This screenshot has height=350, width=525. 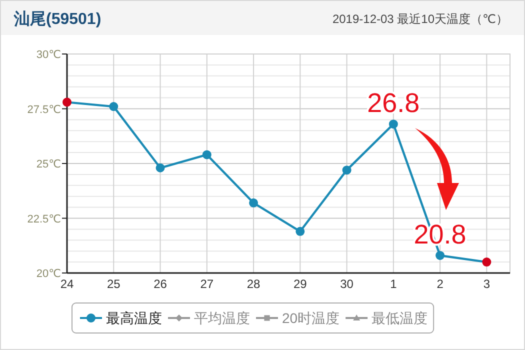 What do you see at coordinates (161, 284) in the screenshot?
I see `x-tick-label: 26` at bounding box center [161, 284].